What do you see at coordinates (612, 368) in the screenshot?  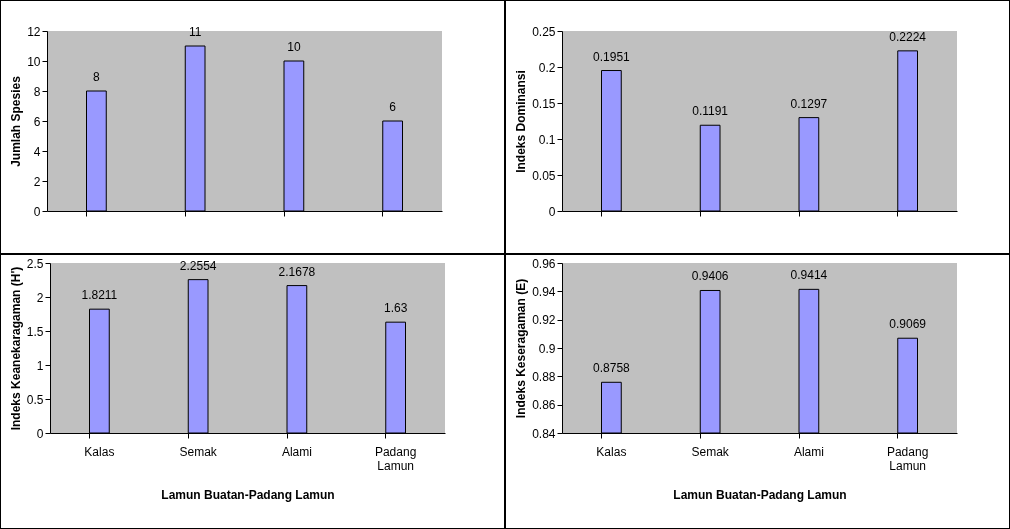 I see `data-label: 0.8758` at bounding box center [612, 368].